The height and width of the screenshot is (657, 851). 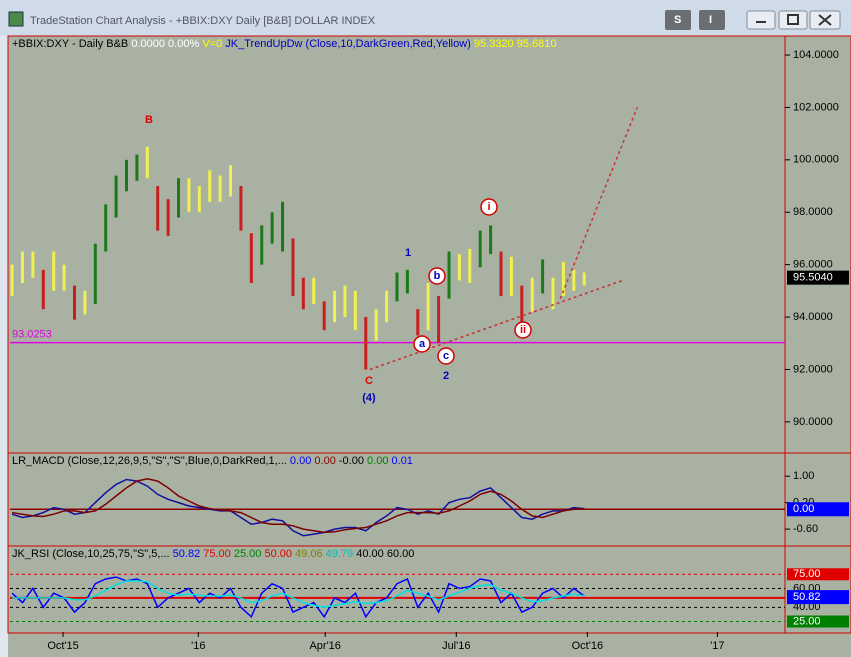 I want to click on header-part: 49.79, so click(x=340, y=554).